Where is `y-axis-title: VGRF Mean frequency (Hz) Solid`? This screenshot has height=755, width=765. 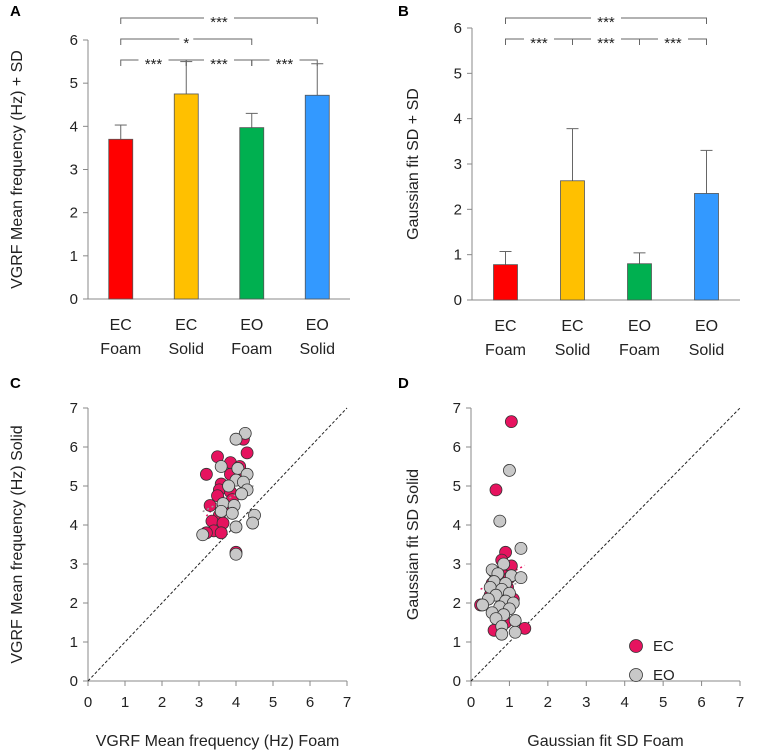 y-axis-title: VGRF Mean frequency (Hz) Solid is located at coordinates (17, 544).